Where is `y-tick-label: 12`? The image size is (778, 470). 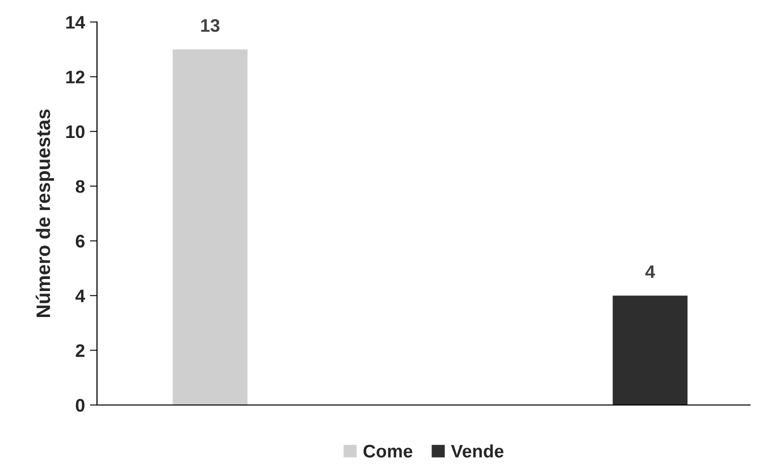
y-tick-label: 12 is located at coordinates (75, 77).